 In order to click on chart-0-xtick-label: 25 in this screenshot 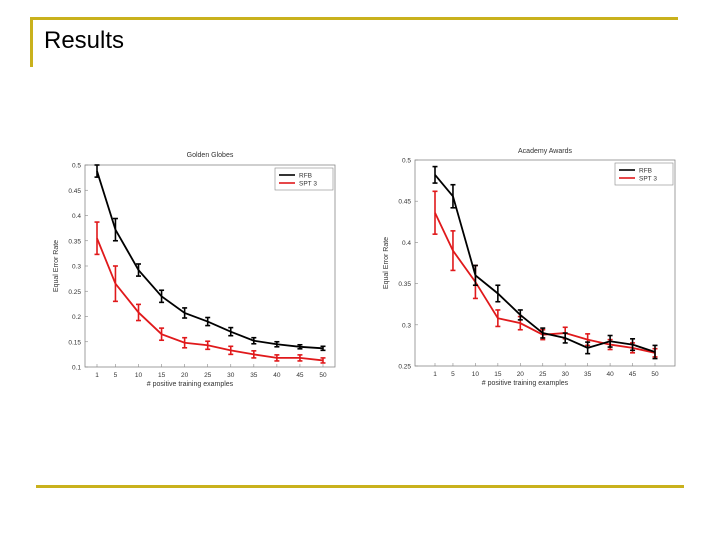, I will do `click(208, 375)`.